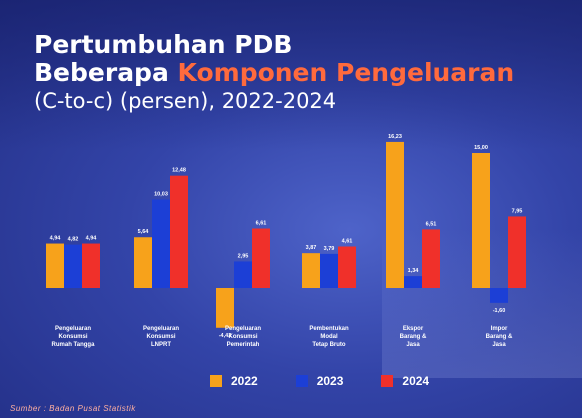 This screenshot has height=418, width=582. I want to click on legend-item-2023: 2023, so click(319, 381).